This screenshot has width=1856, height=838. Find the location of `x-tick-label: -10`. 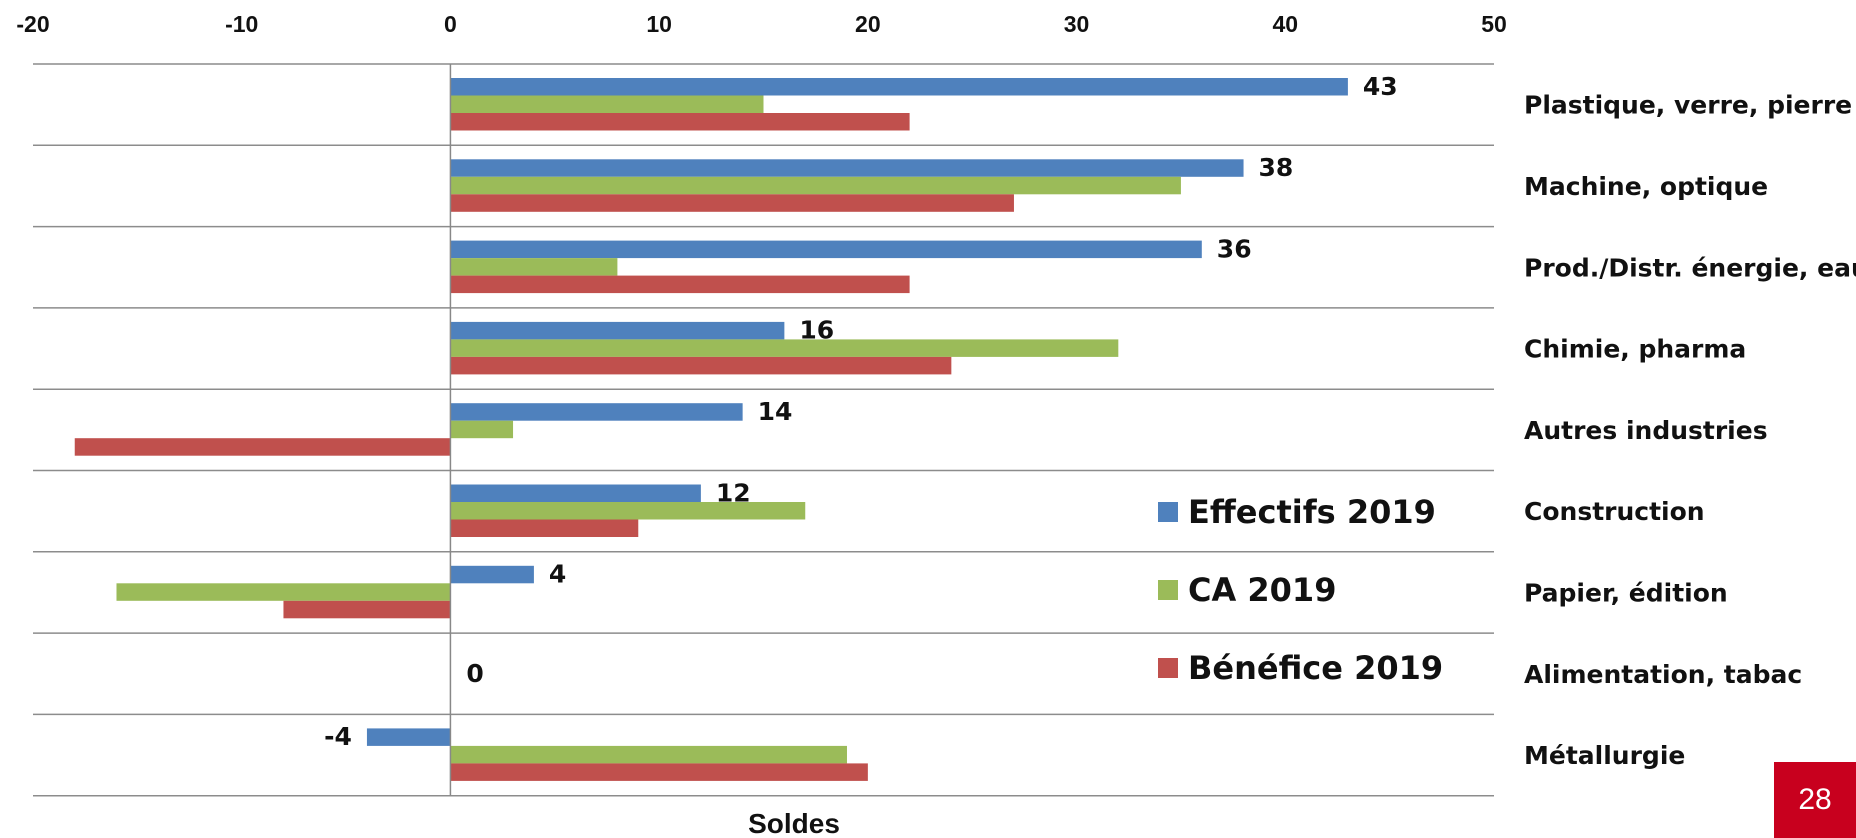

x-tick-label: -10 is located at coordinates (241, 24).